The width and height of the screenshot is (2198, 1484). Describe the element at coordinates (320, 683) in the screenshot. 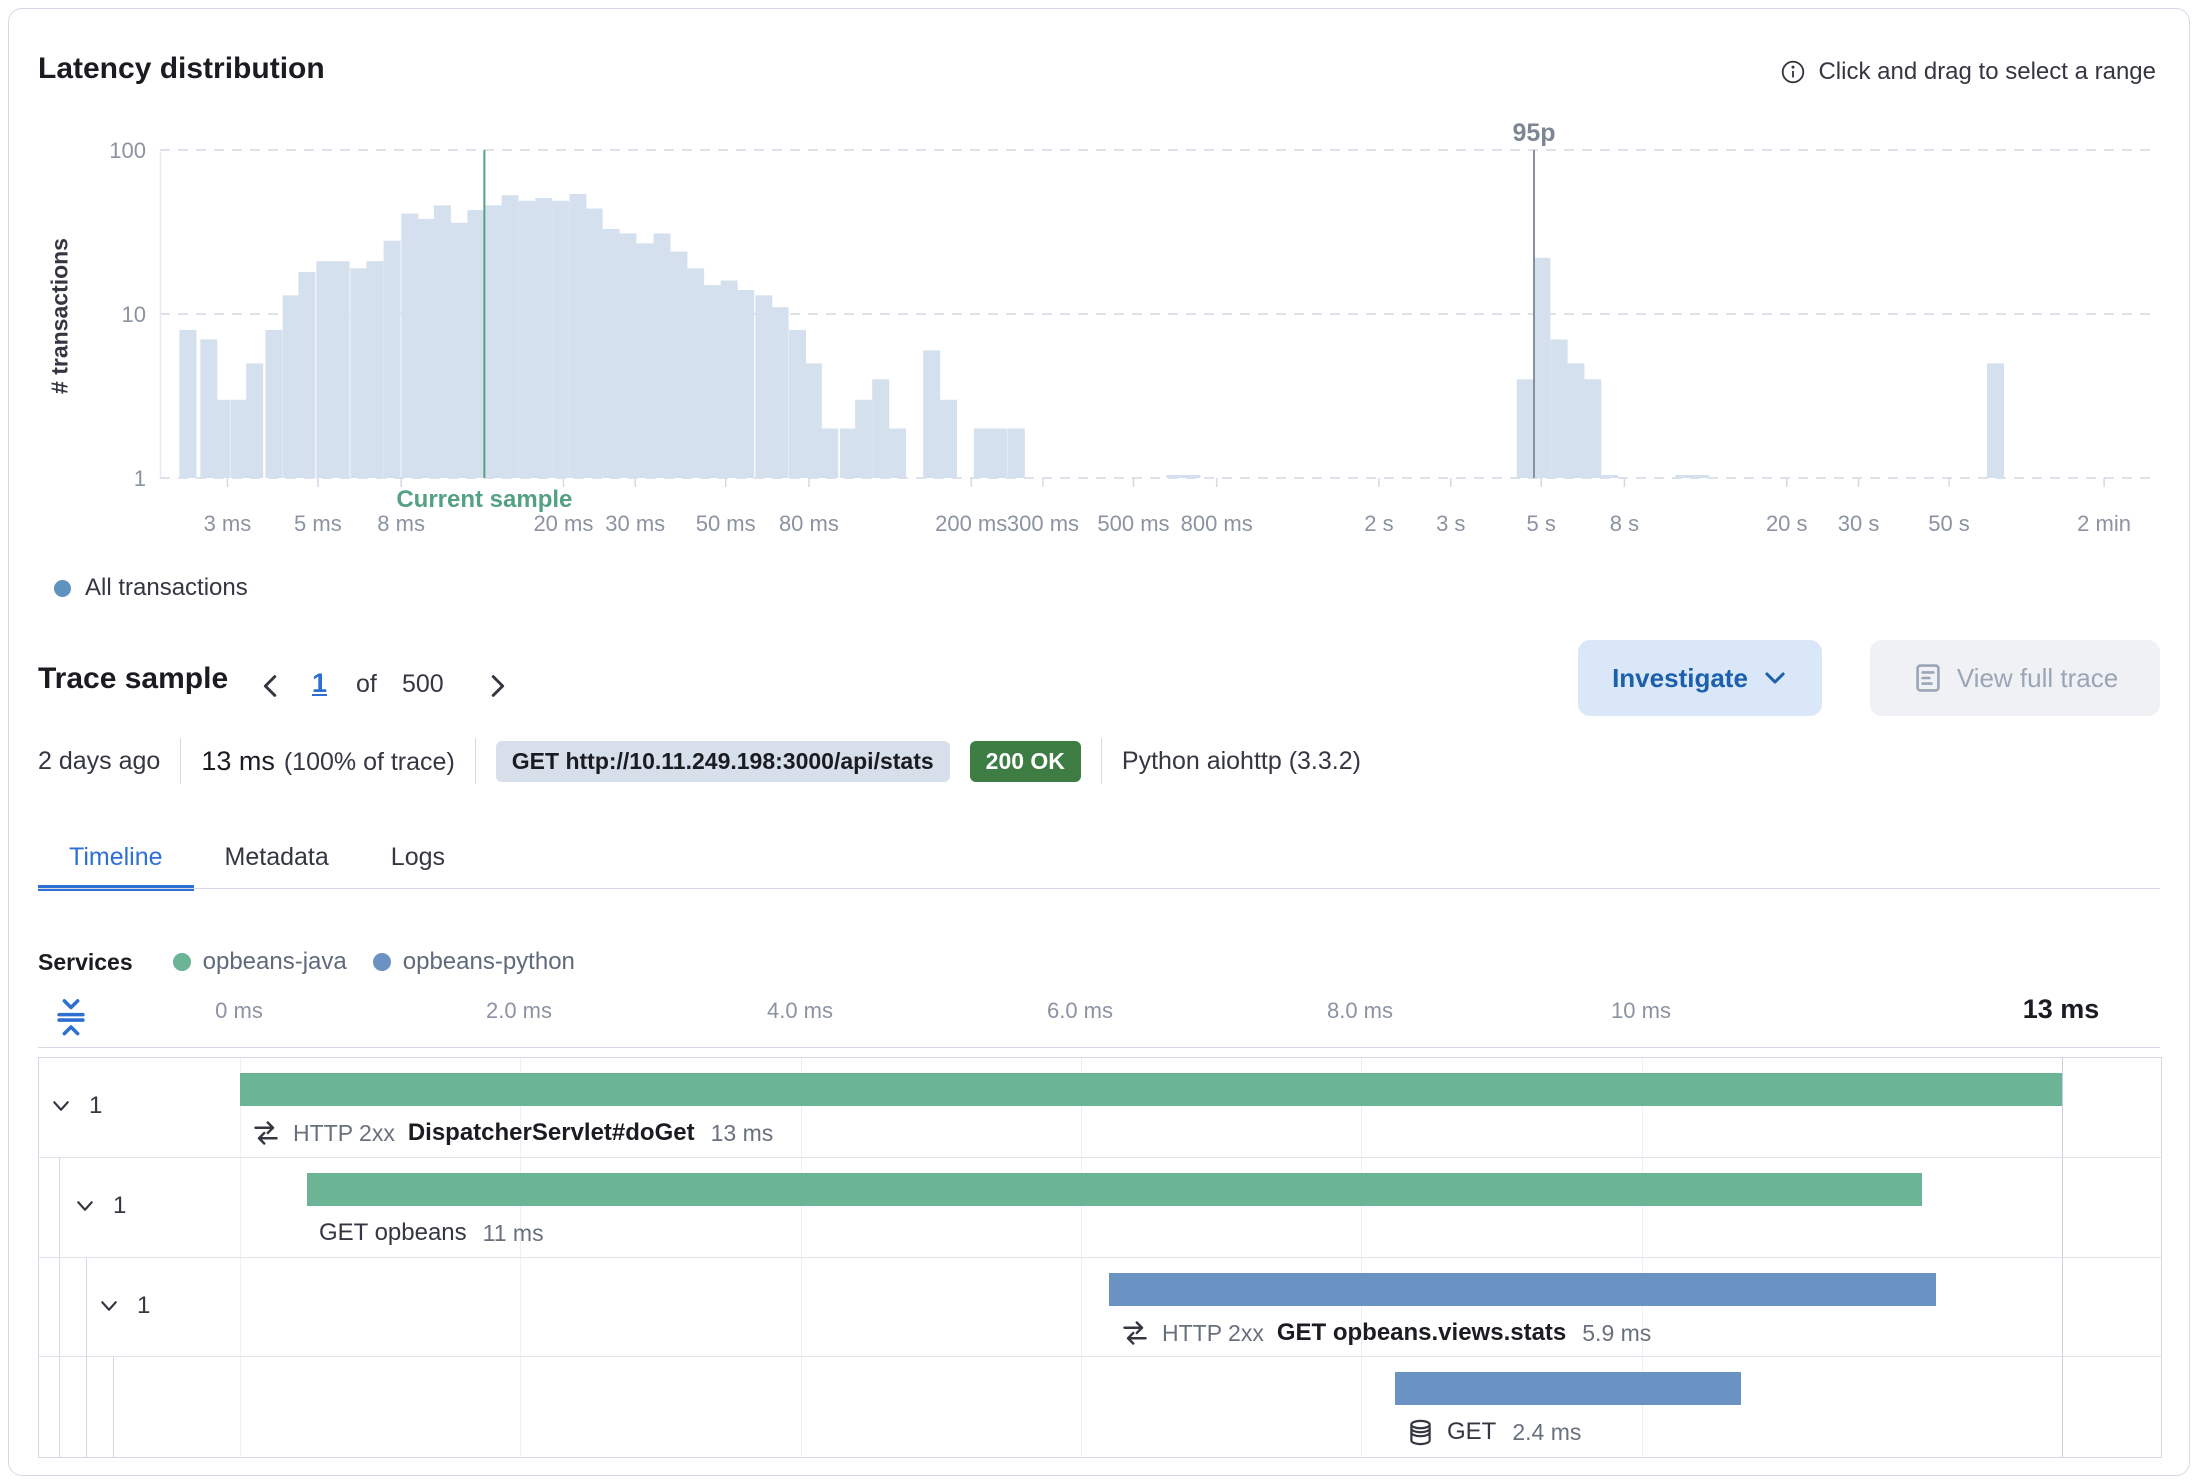

I see `current-sample-link: 1` at that location.